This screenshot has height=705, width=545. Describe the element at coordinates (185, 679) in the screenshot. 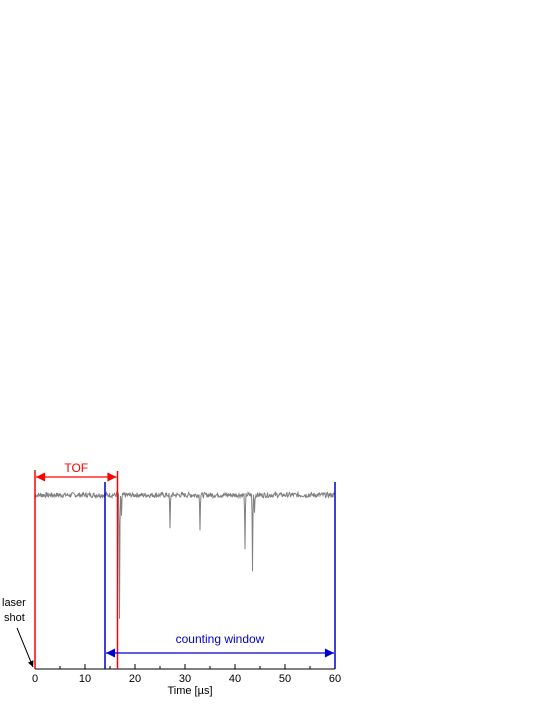

I see `x-tick-label: 30` at that location.